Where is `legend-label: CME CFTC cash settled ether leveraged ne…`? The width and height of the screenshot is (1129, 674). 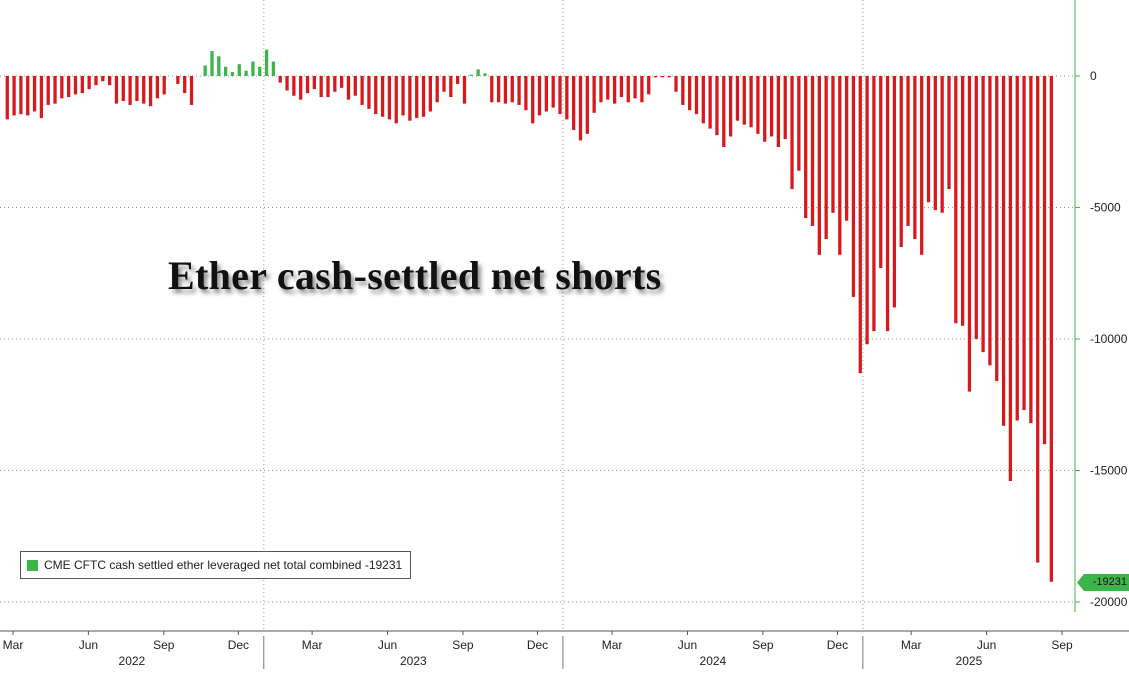
legend-label: CME CFTC cash settled ether leveraged ne… is located at coordinates (223, 565).